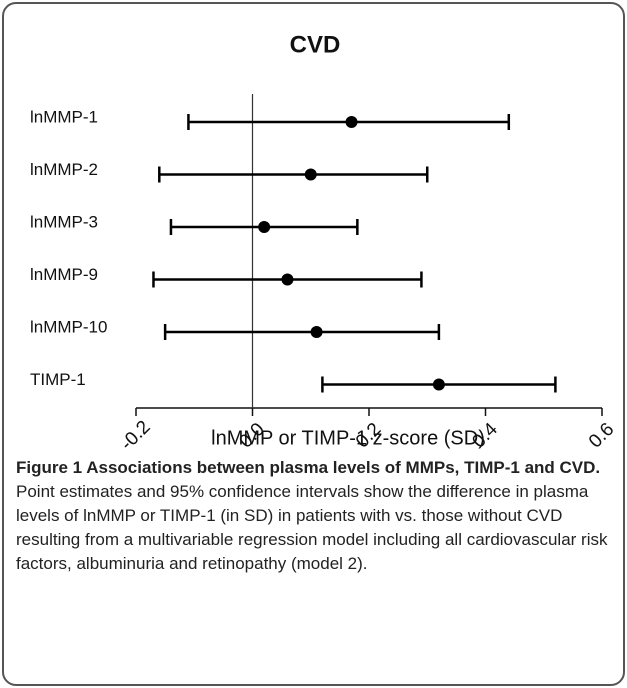 Image resolution: width=627 pixels, height=688 pixels. Describe the element at coordinates (64, 169) in the screenshot. I see `y-tick-label: lnMMP-2` at that location.